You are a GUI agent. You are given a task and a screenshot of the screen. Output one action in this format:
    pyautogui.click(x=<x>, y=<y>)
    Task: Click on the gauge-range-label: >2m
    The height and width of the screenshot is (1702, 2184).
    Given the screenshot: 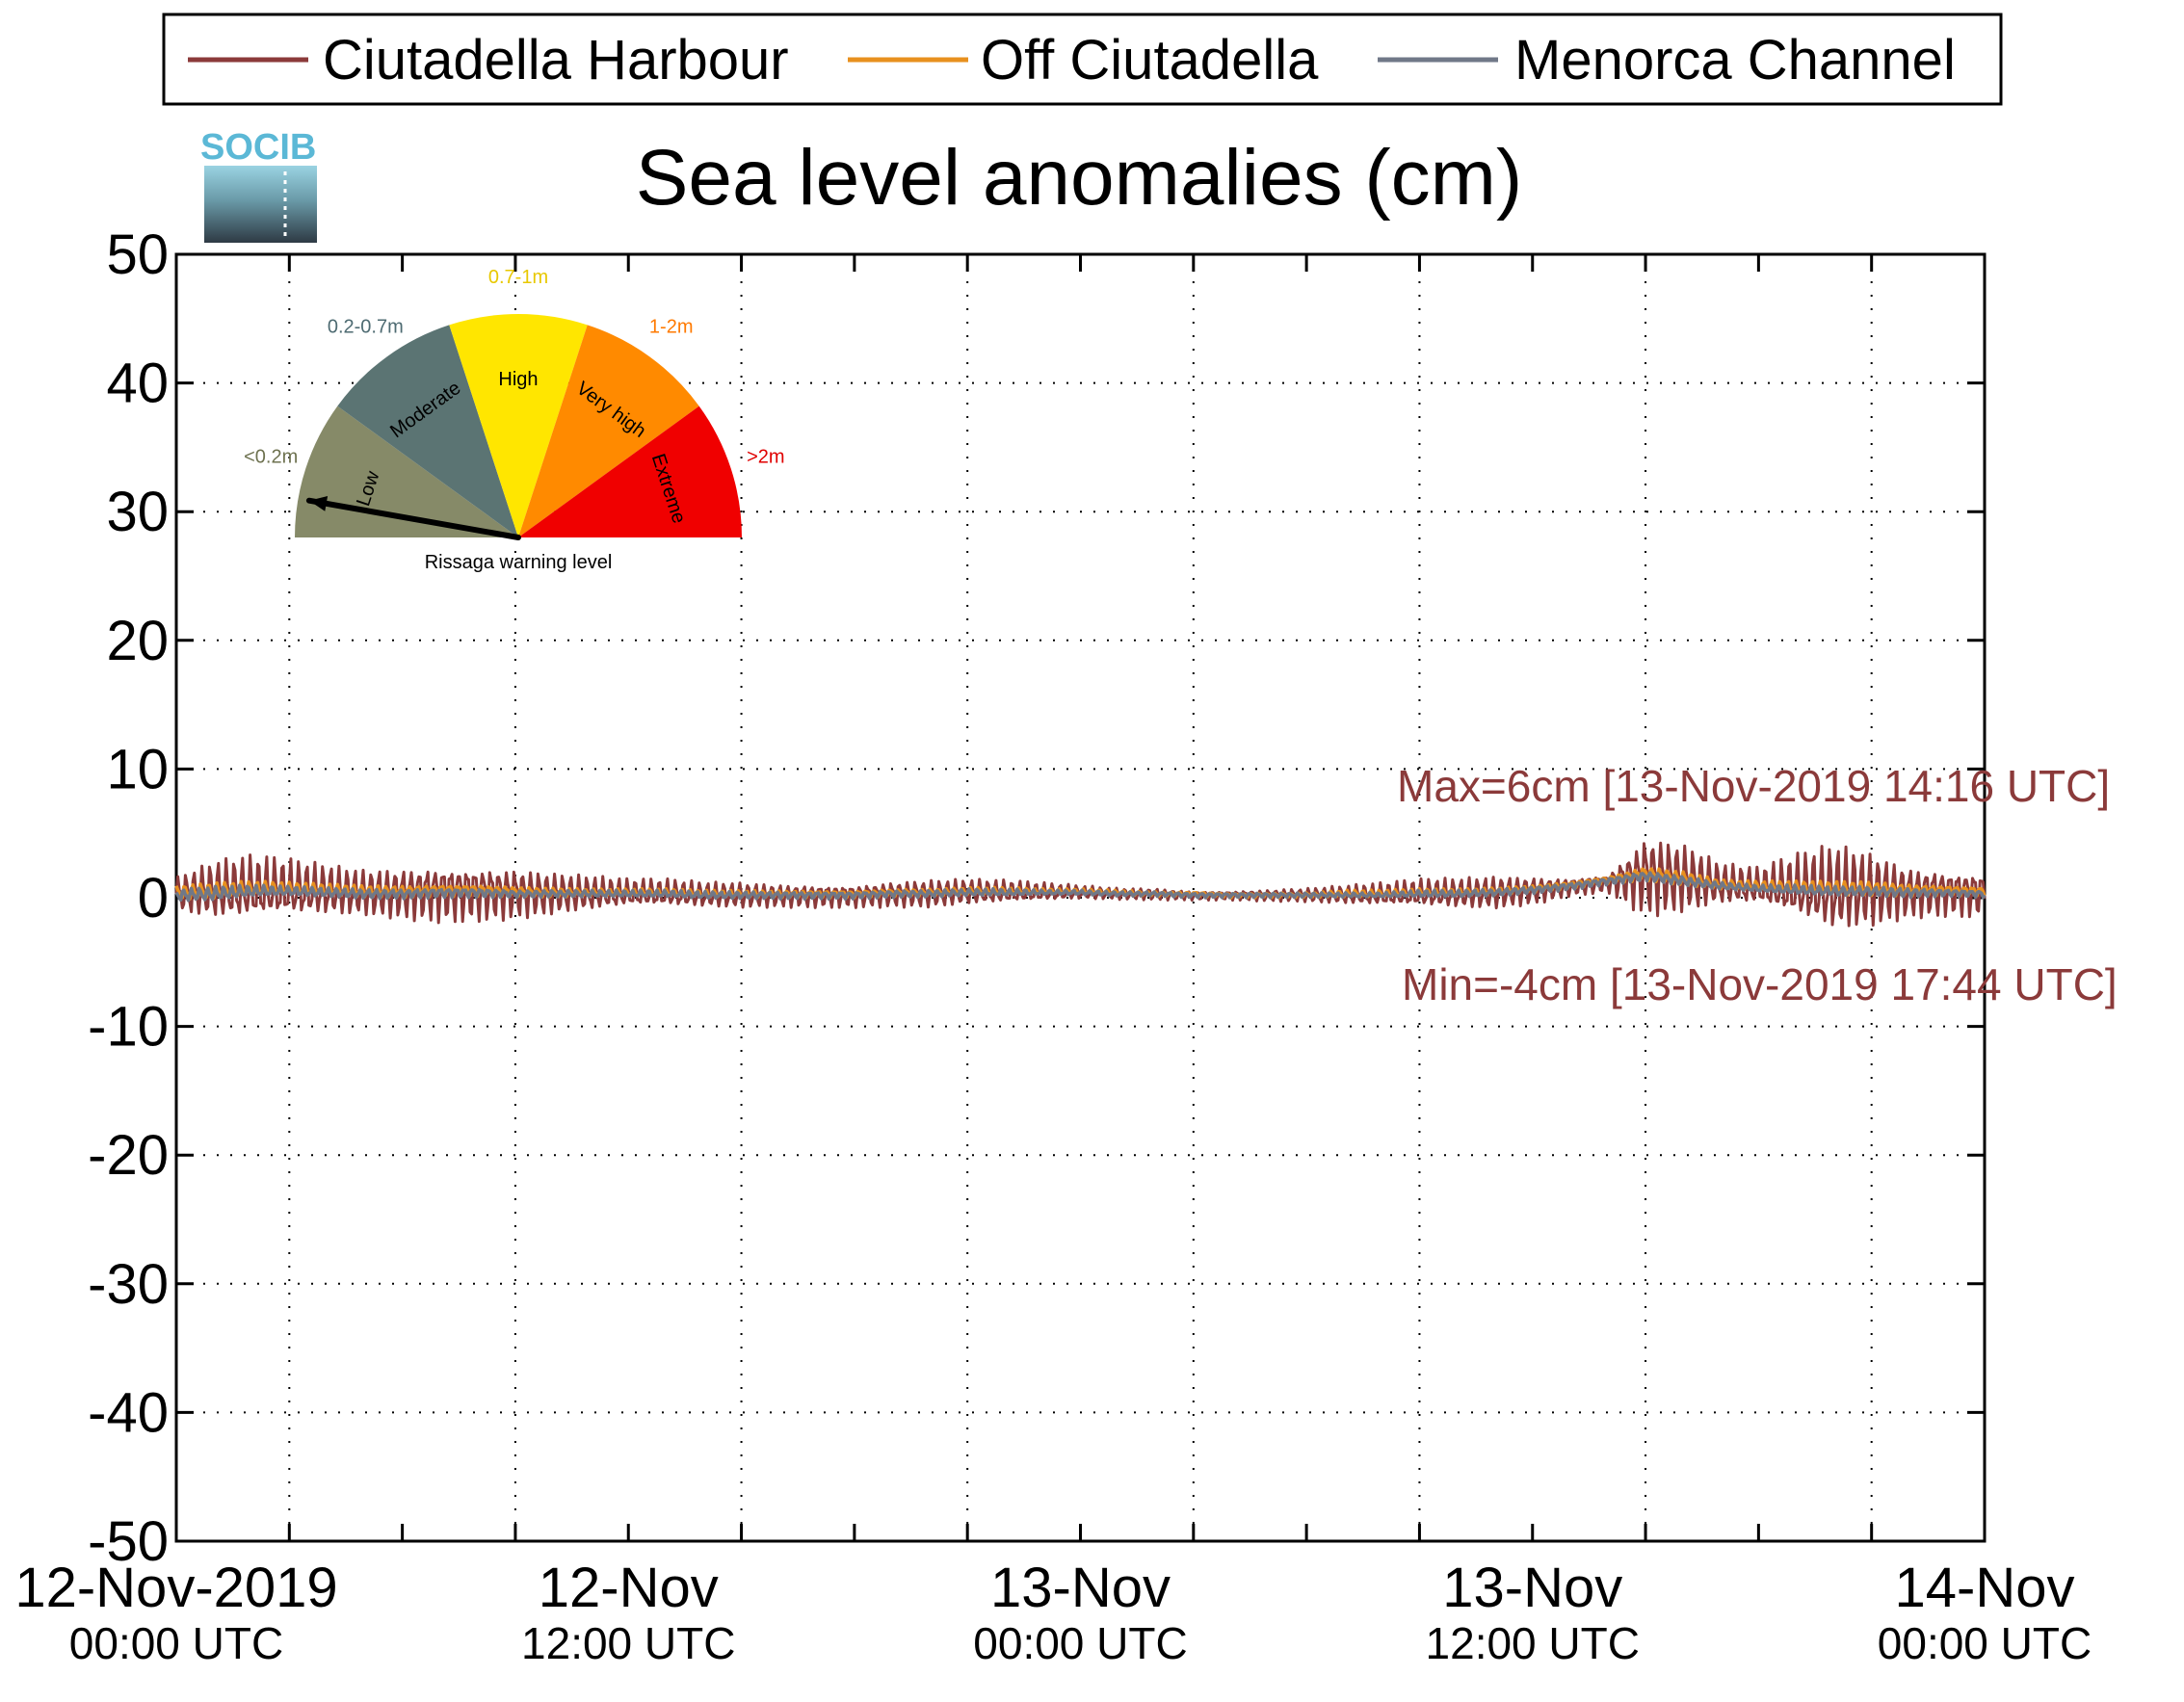 What is the action you would take?
    pyautogui.click(x=766, y=457)
    